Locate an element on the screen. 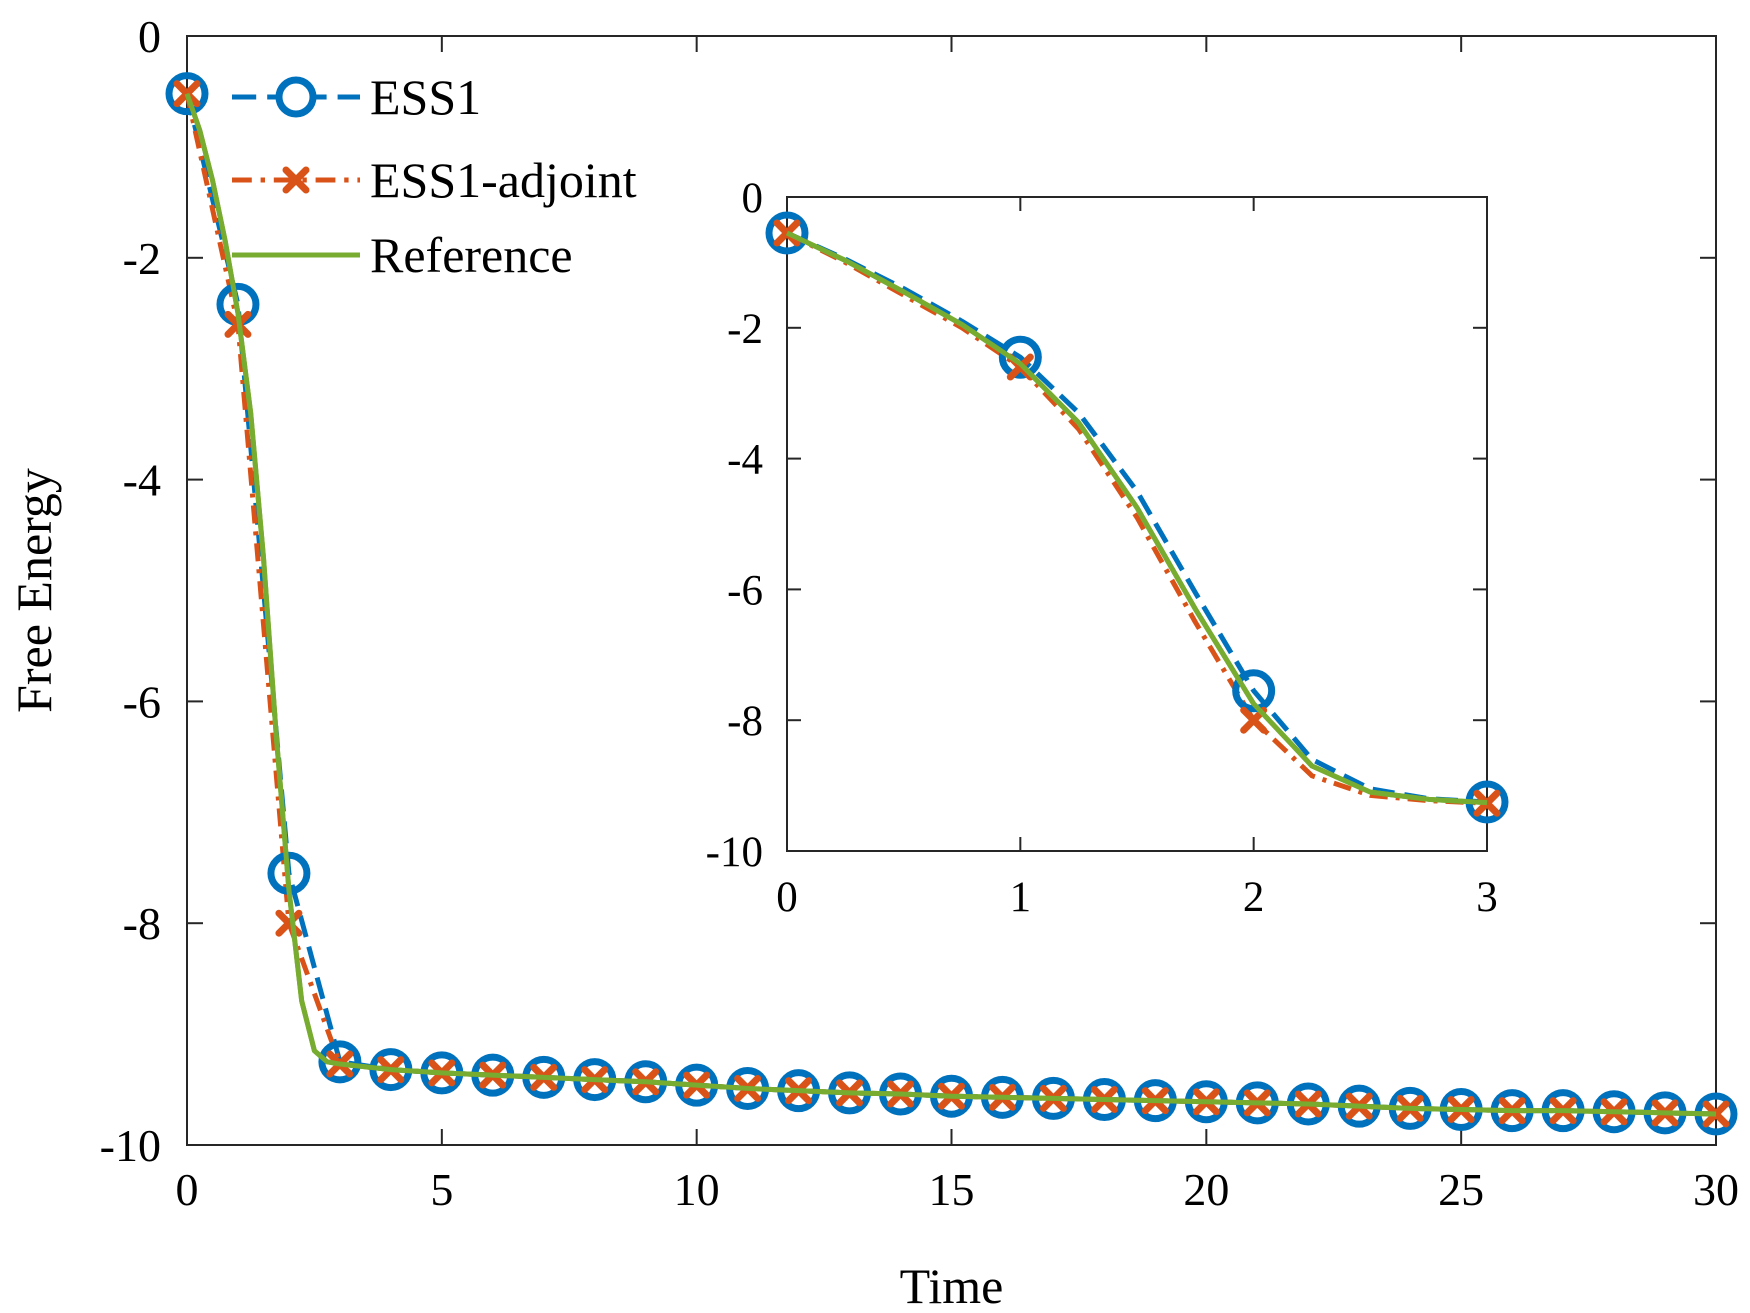  main-y-tick-label: -4 is located at coordinates (142, 480).